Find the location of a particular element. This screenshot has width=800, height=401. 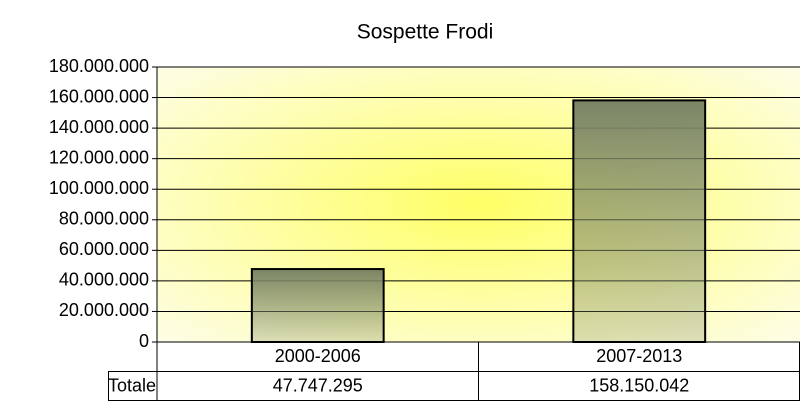

legend-label: Totale is located at coordinates (132, 385).